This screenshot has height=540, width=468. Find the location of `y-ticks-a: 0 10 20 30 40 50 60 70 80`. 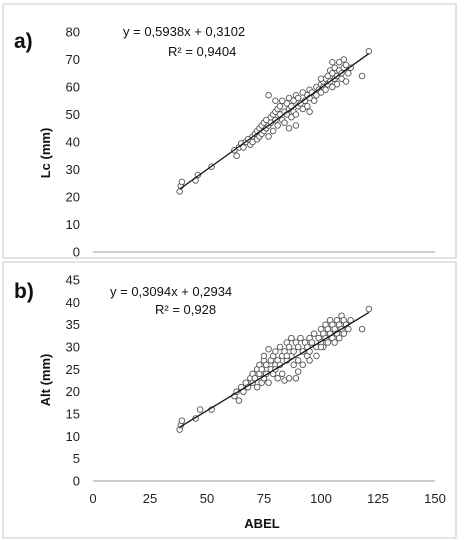

y-ticks-a: 0 10 20 30 40 50 60 70 80 is located at coordinates (73, 142).